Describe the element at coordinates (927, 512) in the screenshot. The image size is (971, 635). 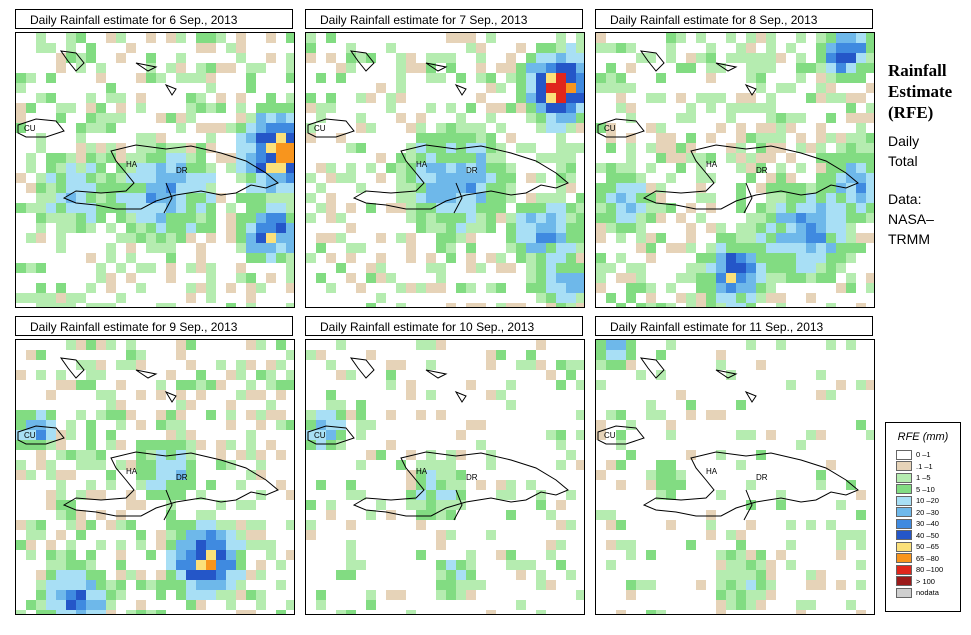
I see `legend-label: 20 –30` at that location.